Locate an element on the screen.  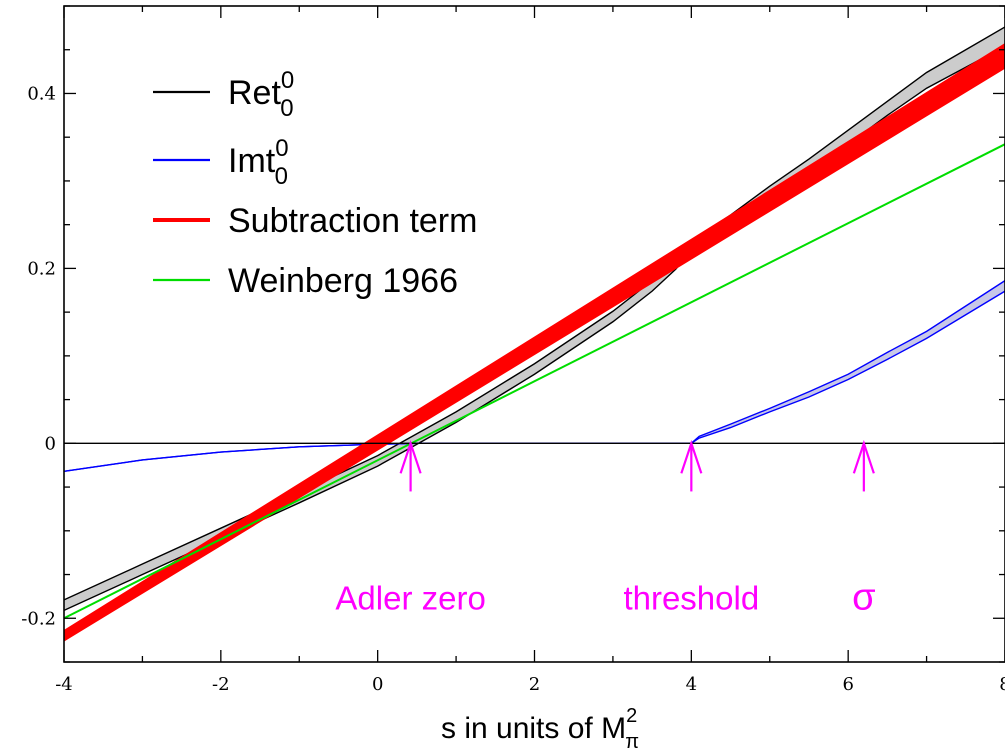
annotation-label: σ is located at coordinates (863, 598).